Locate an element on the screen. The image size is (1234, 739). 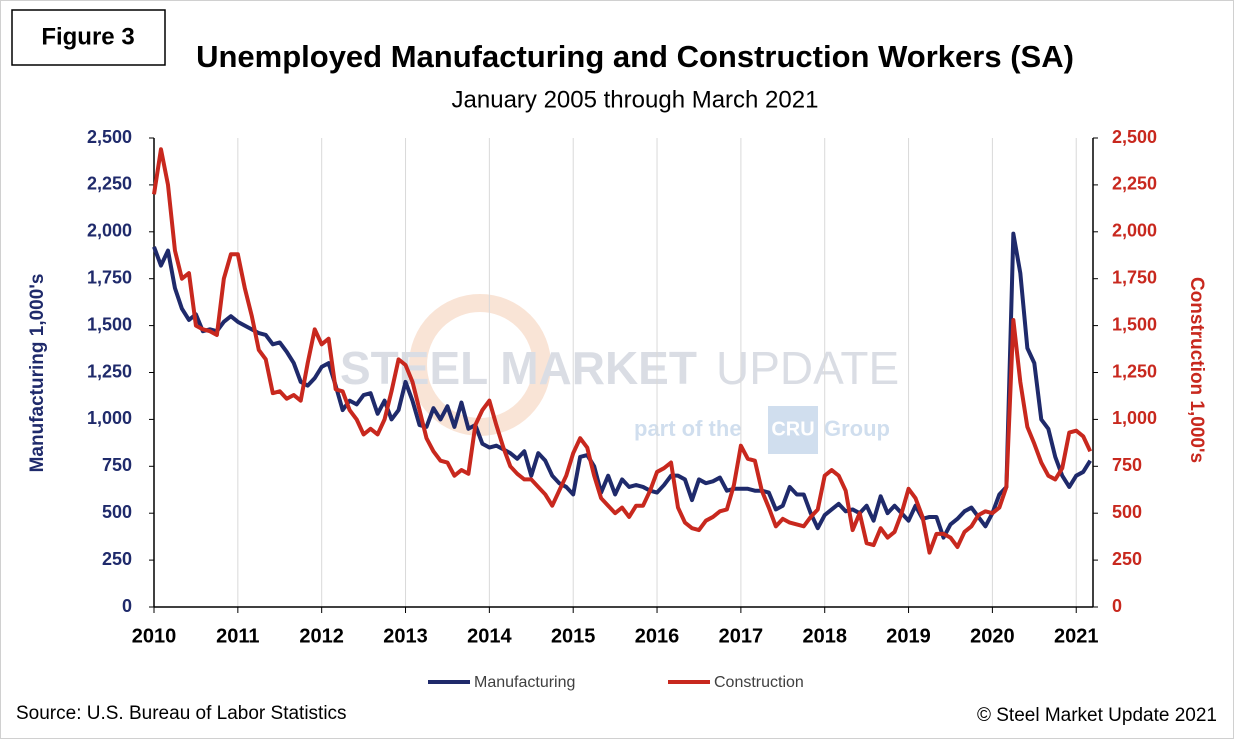
y2-tick-label: 250 is located at coordinates (1127, 559).